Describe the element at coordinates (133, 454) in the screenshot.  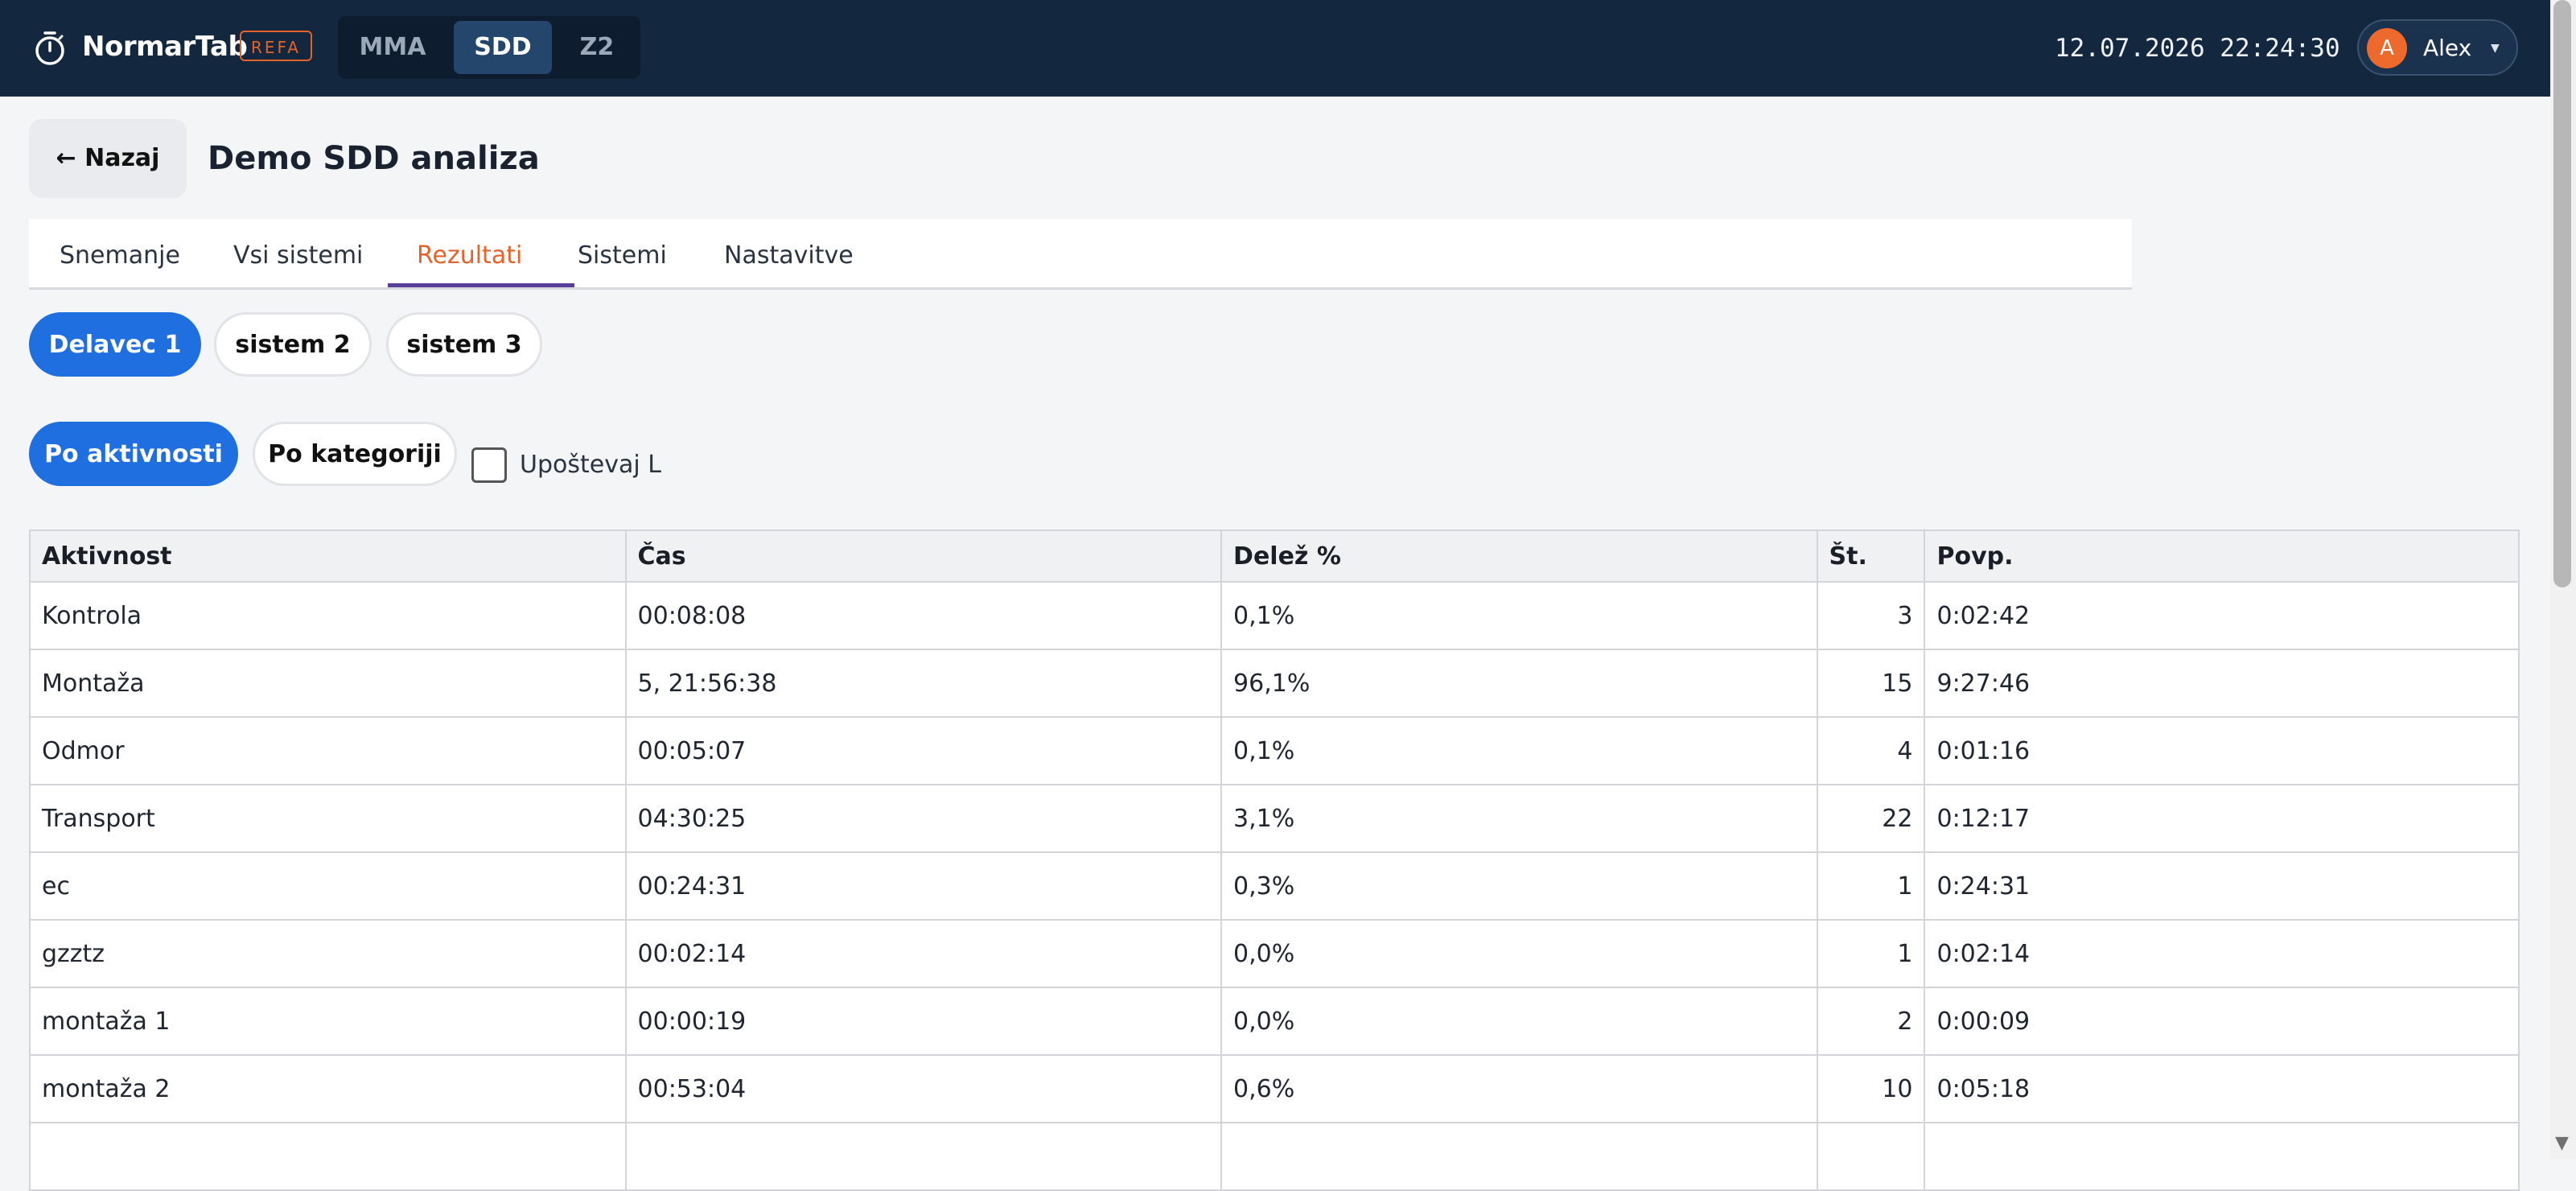
I see `group-by-activity-button: Po aktivnosti` at that location.